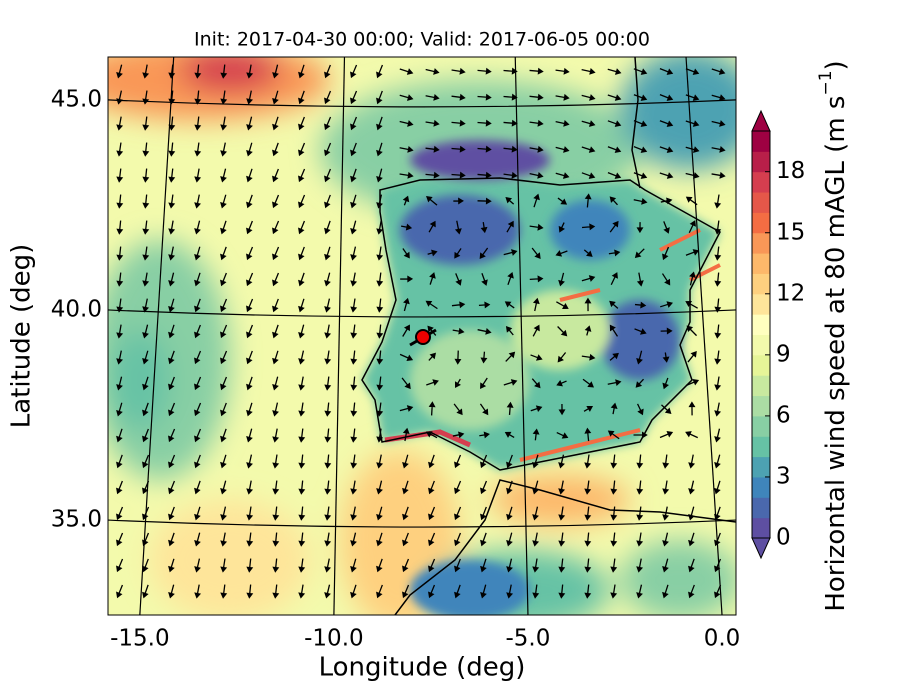  Describe the element at coordinates (783, 538) in the screenshot. I see `colorbar-tick-label: 0` at that location.